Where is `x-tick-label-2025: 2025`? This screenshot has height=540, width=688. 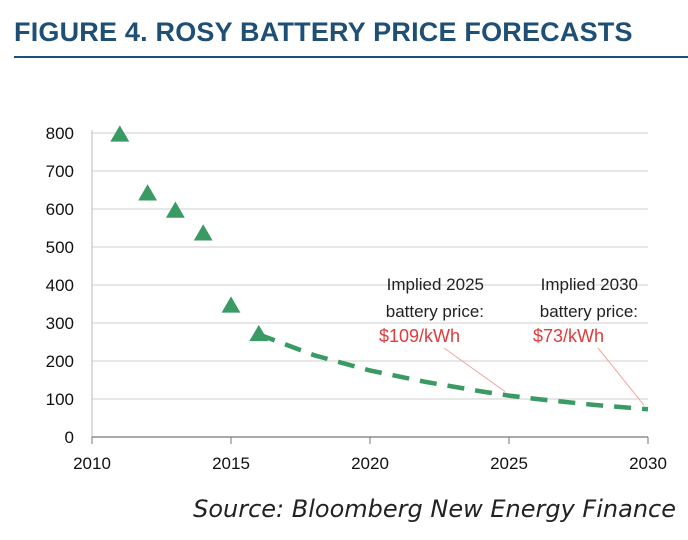 x-tick-label-2025: 2025 is located at coordinates (509, 463).